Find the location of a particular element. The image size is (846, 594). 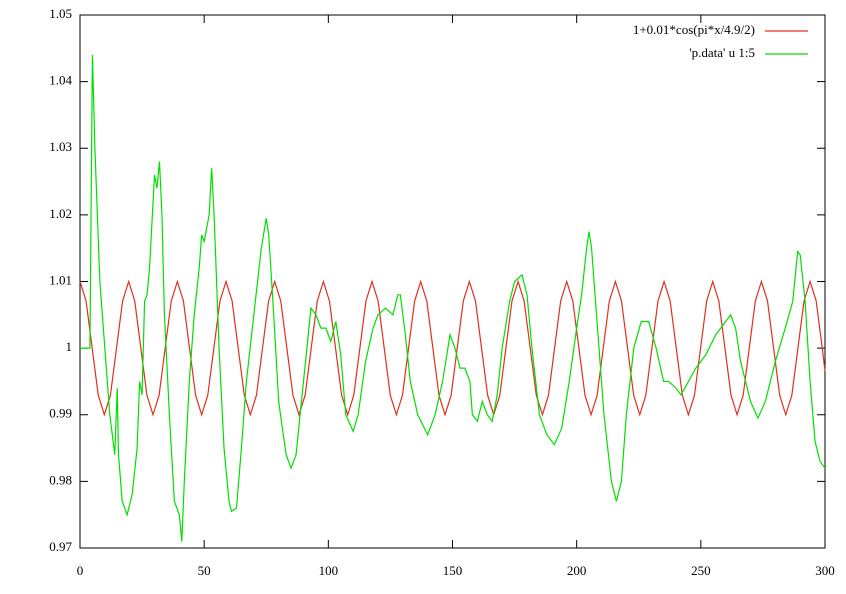

legend-label: 'p.data' u 1:5 is located at coordinates (722, 52).